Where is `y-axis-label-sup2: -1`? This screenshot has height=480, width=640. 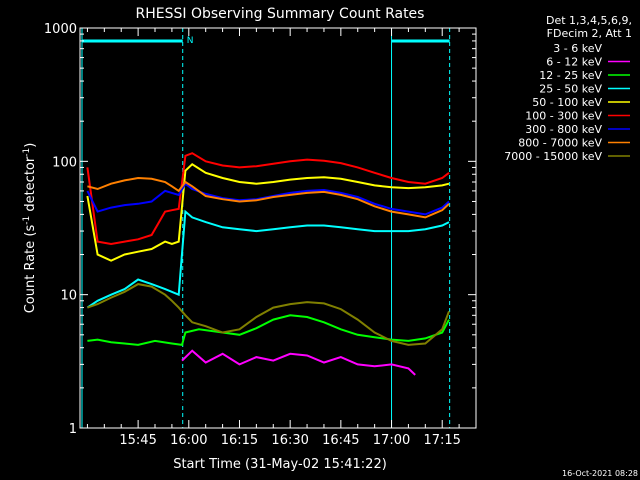
y-axis-label-sup2: -1 is located at coordinates (27, 152).